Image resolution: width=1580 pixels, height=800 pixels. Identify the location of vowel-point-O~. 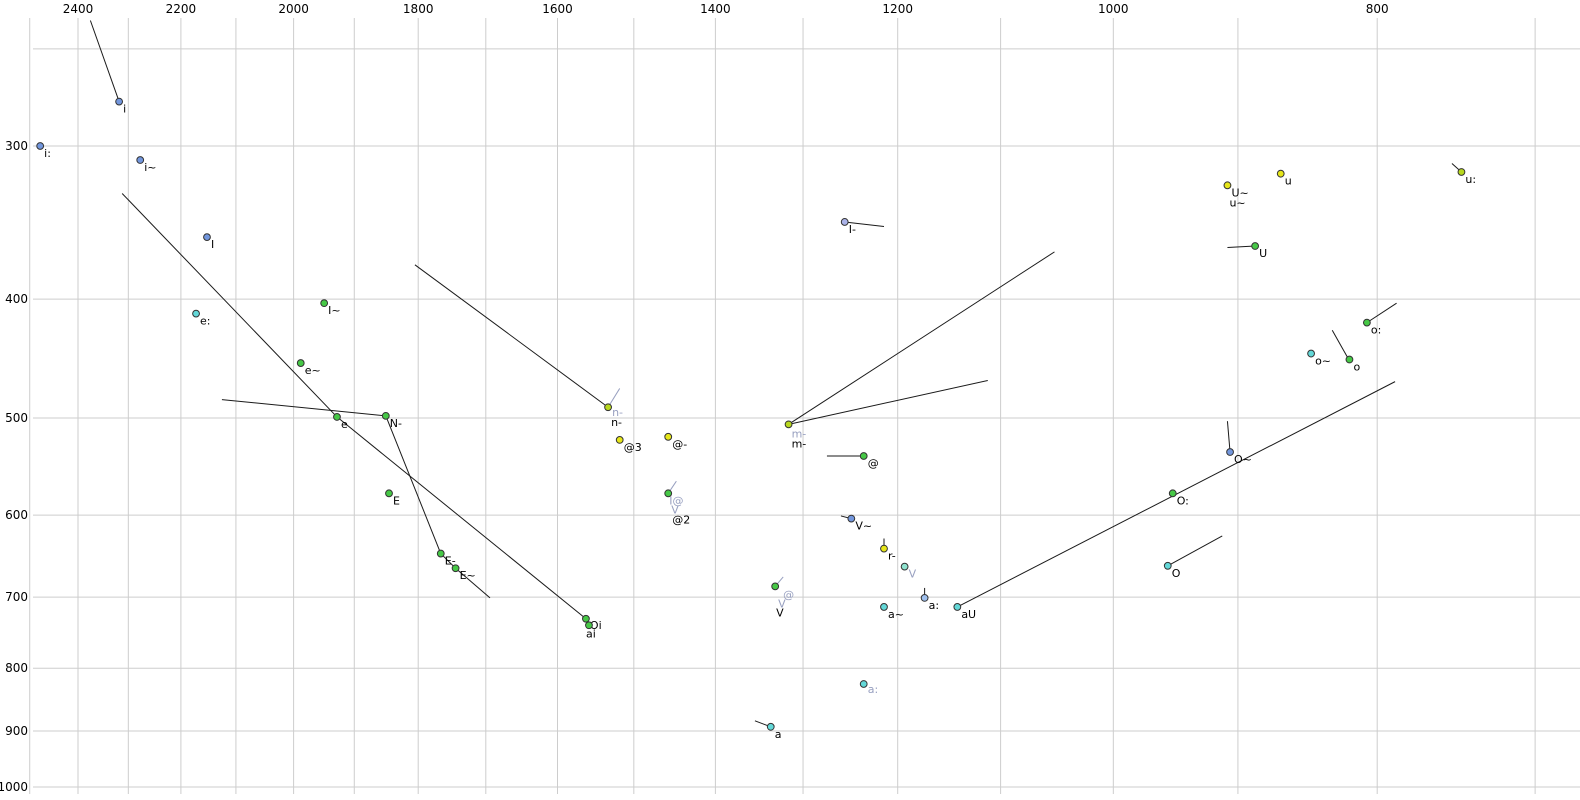
(1230, 452).